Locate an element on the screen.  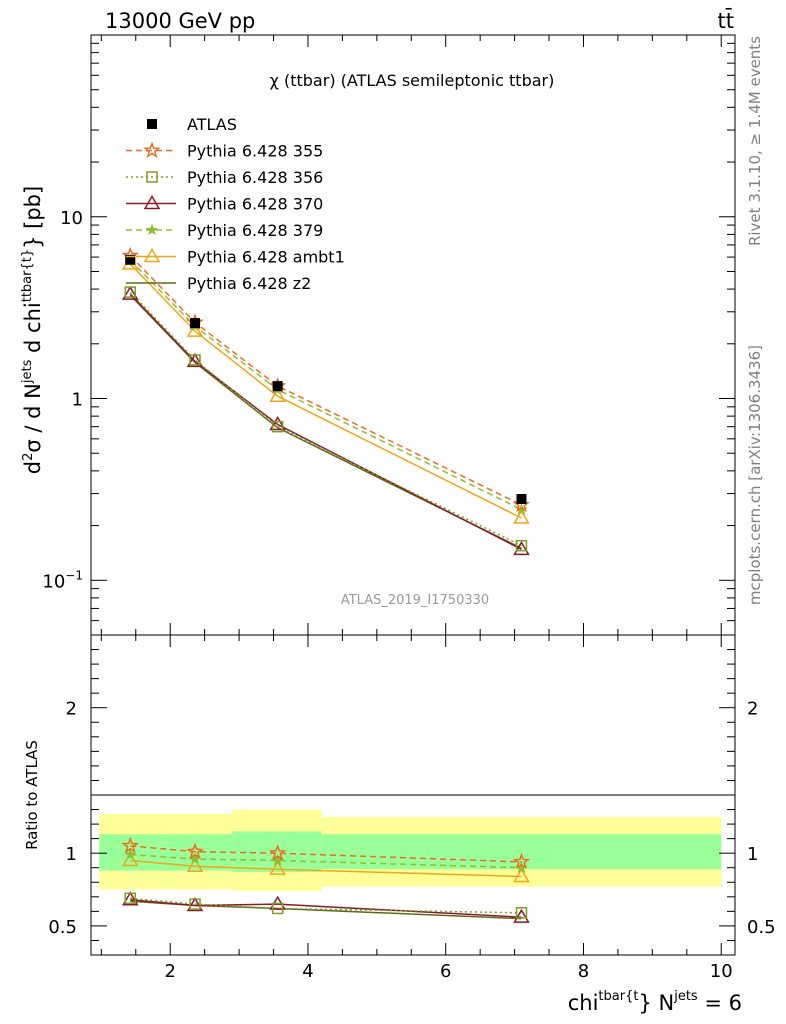
ratio-y-tick-label-right: 2 is located at coordinates (752, 709).